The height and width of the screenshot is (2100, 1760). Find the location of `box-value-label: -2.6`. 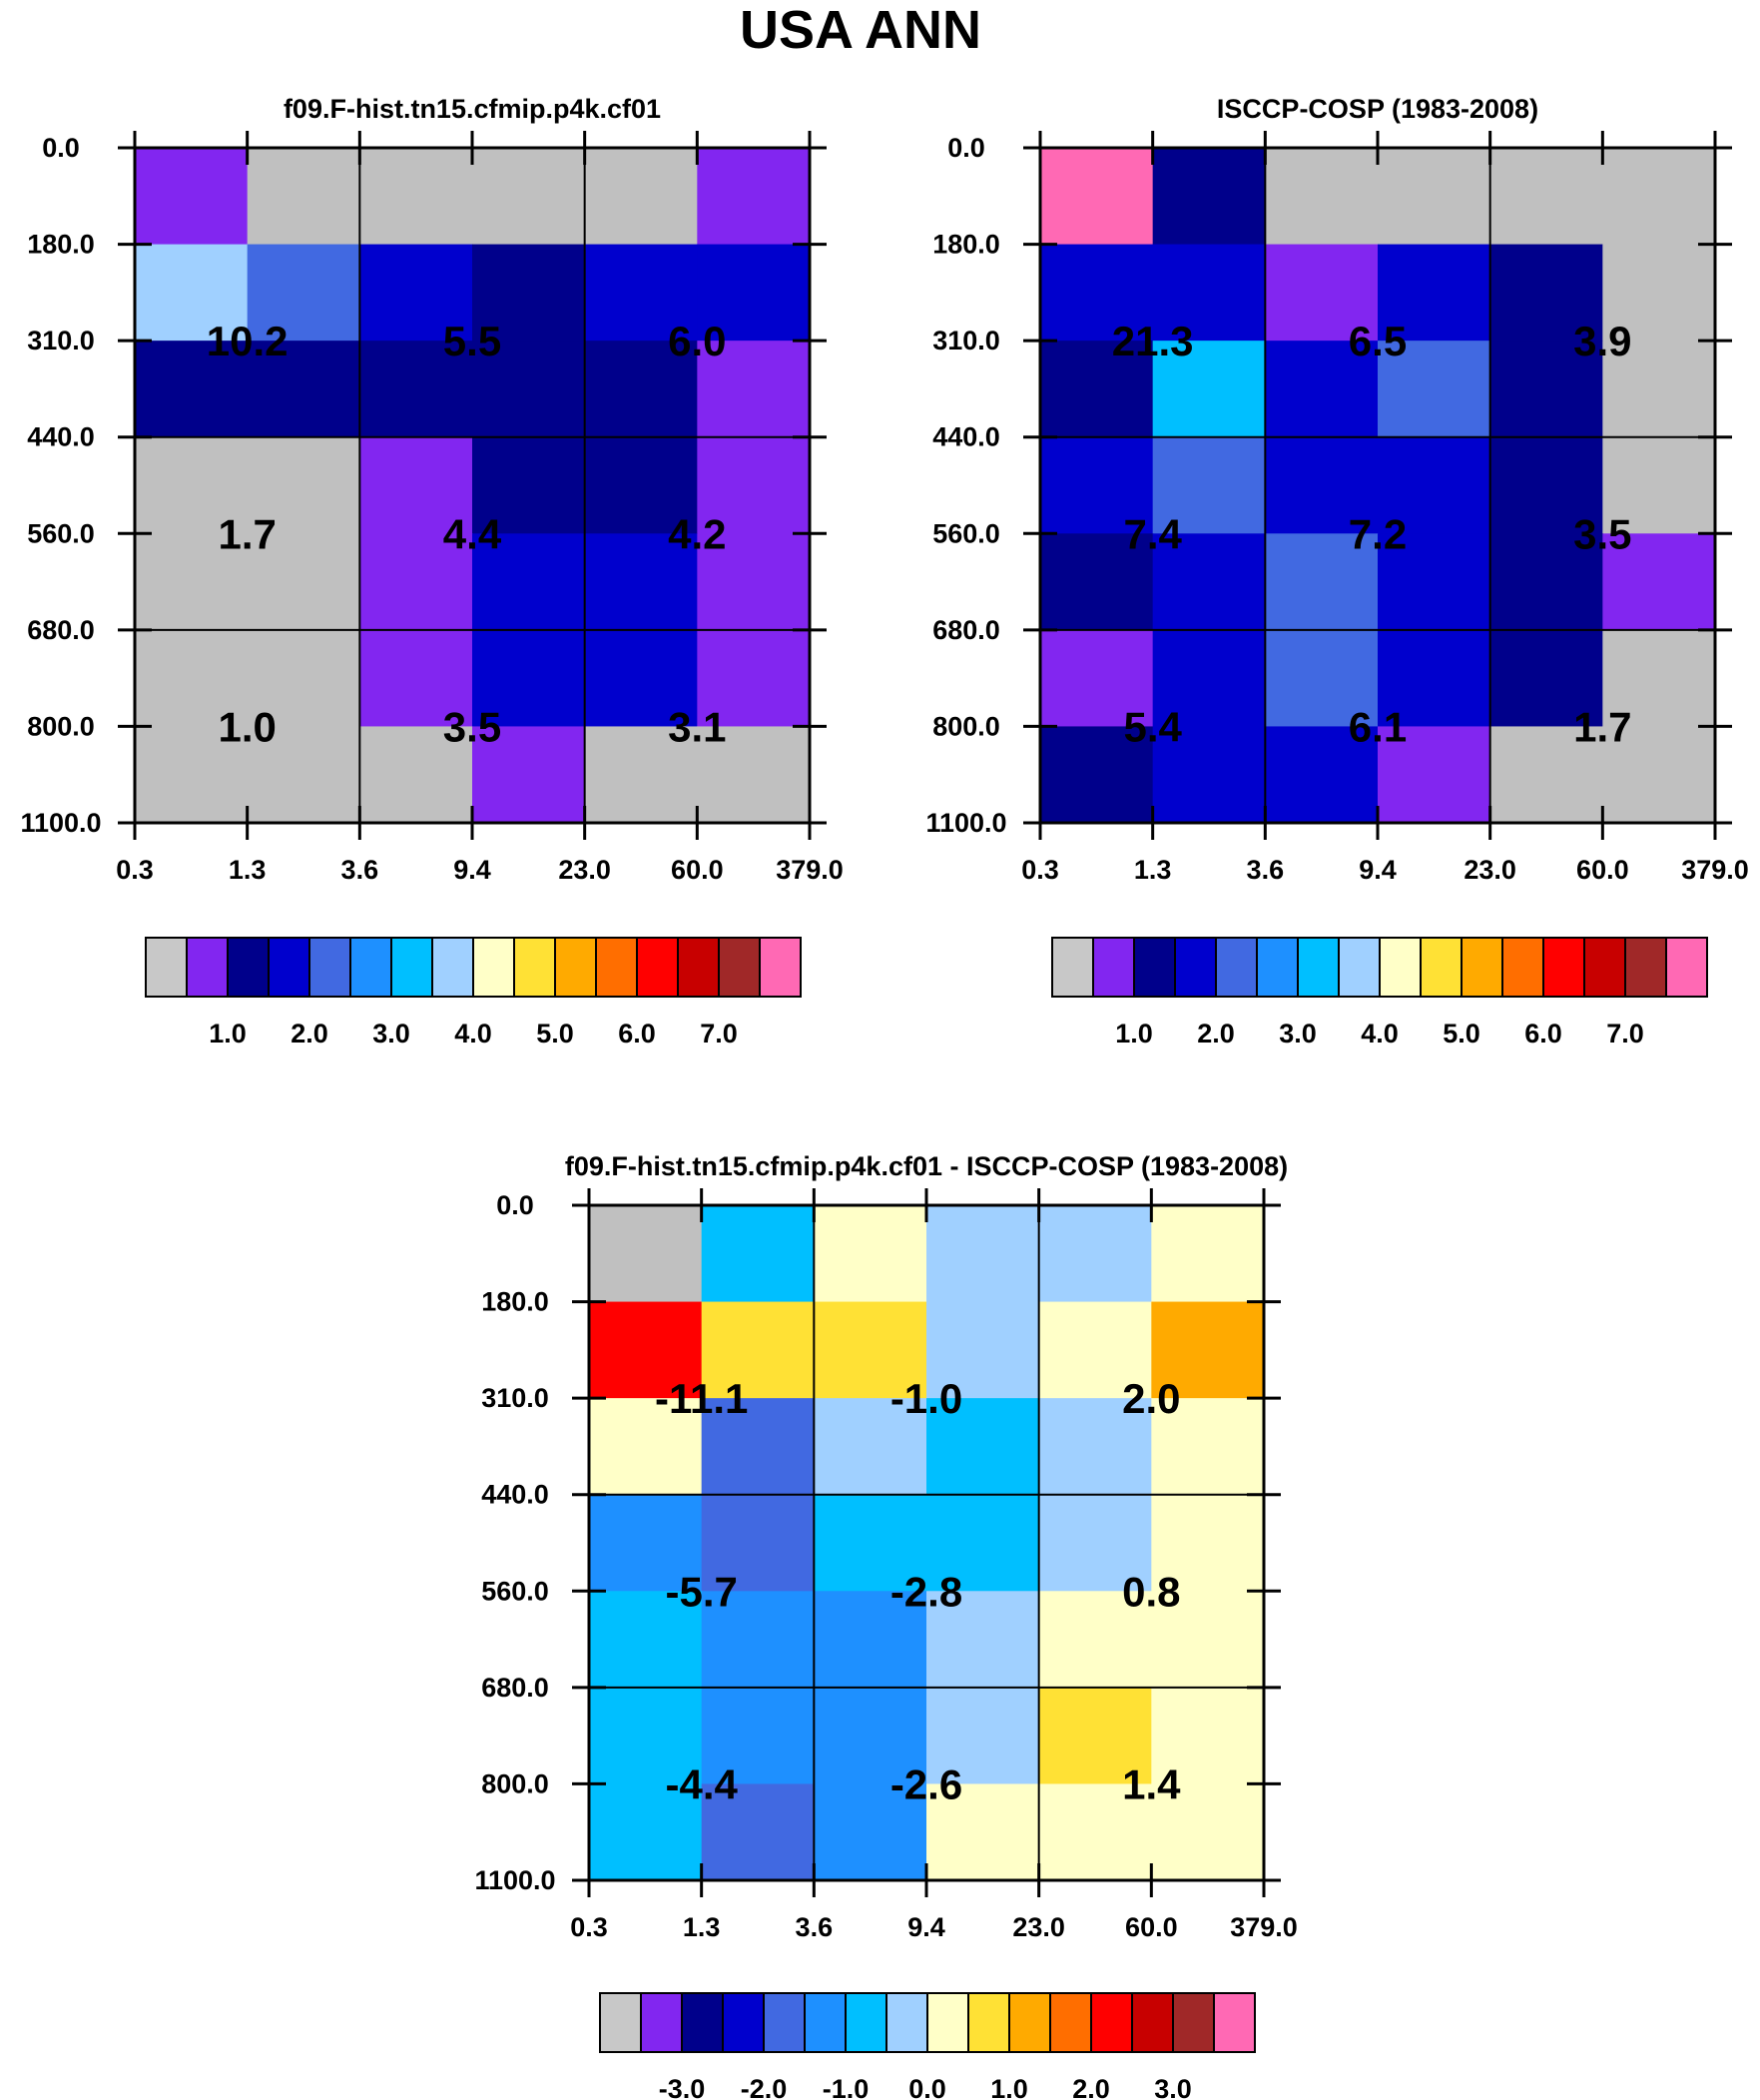

box-value-label: -2.6 is located at coordinates (926, 1783).